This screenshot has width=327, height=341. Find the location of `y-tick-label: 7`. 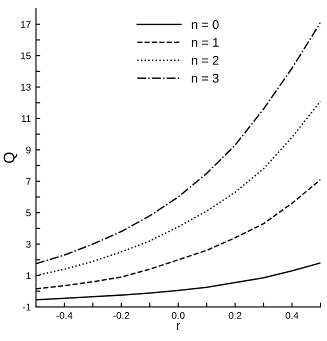

y-tick-label: 7 is located at coordinates (28, 181).